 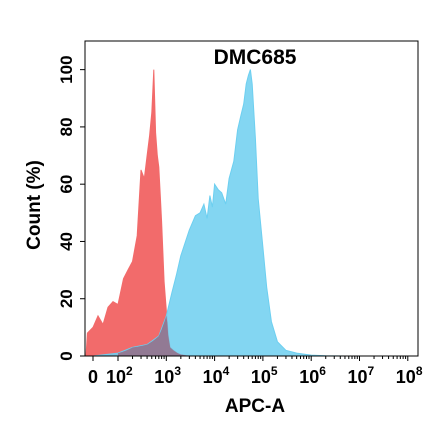 What do you see at coordinates (66, 184) in the screenshot?
I see `y-tick-label: 60` at bounding box center [66, 184].